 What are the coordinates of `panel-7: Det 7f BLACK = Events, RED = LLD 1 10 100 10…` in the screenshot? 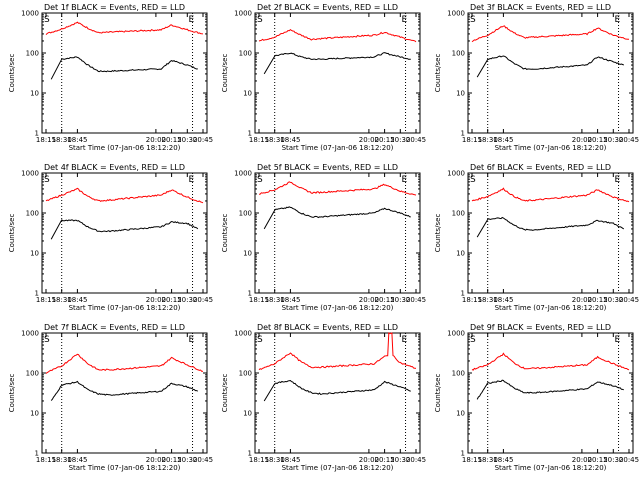 It's located at (110, 397).